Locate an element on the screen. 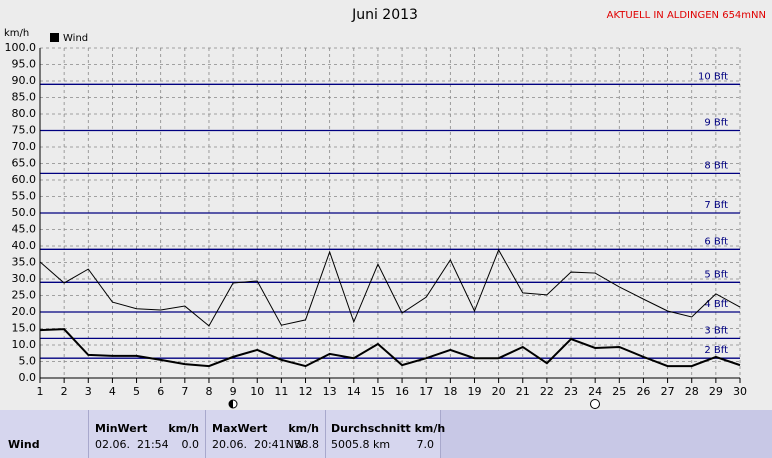 This screenshot has width=772, height=458. summary-cell: MaxWert km/h 20.06. 20:41NW 38.8 is located at coordinates (266, 434).